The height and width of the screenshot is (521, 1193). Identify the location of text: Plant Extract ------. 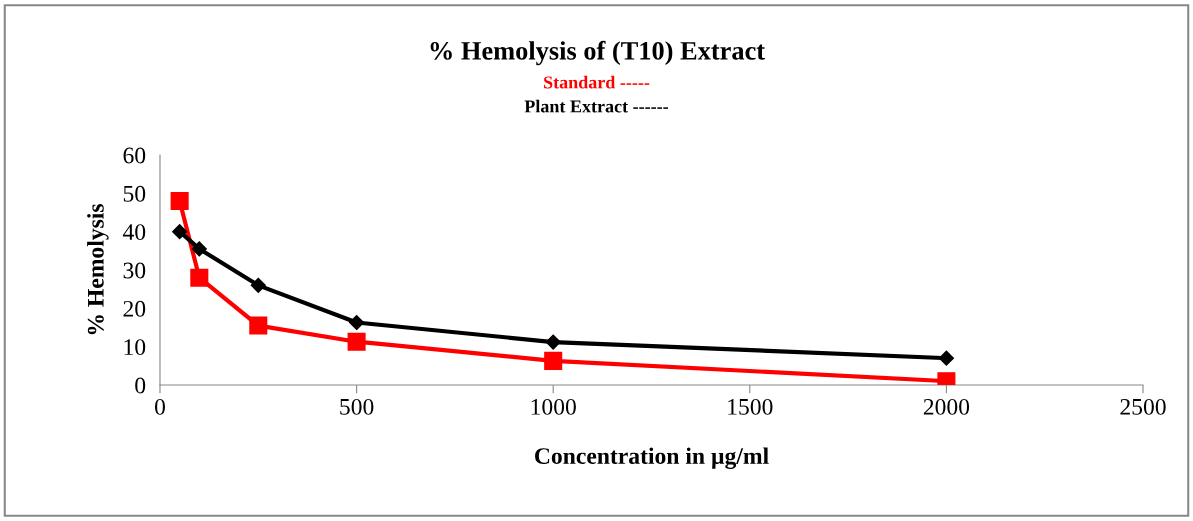
(596, 106).